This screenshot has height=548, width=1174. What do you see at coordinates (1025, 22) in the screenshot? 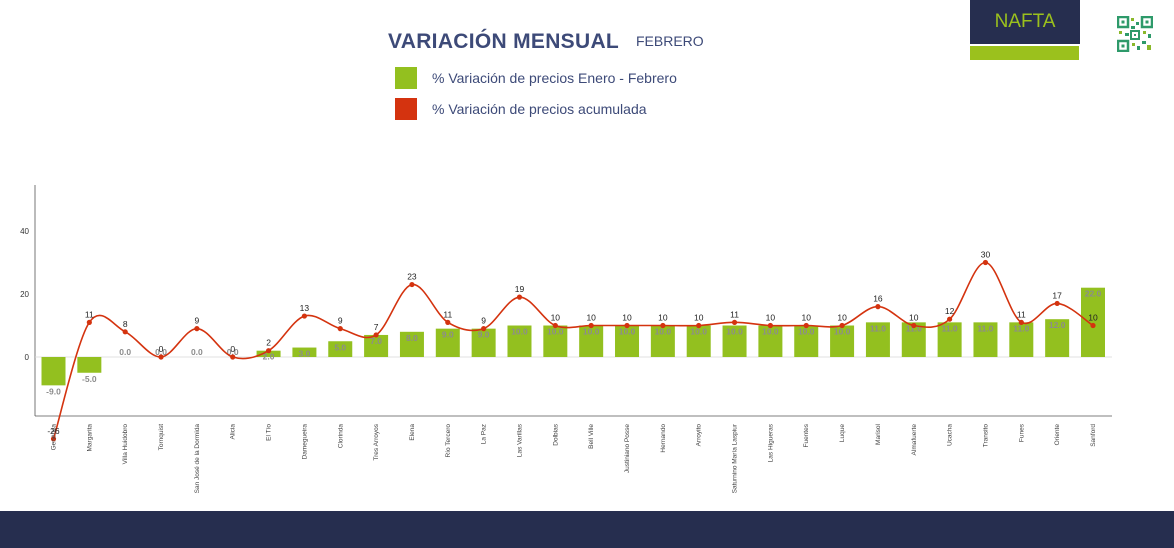
I see `product-badge: NAFTA` at bounding box center [1025, 22].